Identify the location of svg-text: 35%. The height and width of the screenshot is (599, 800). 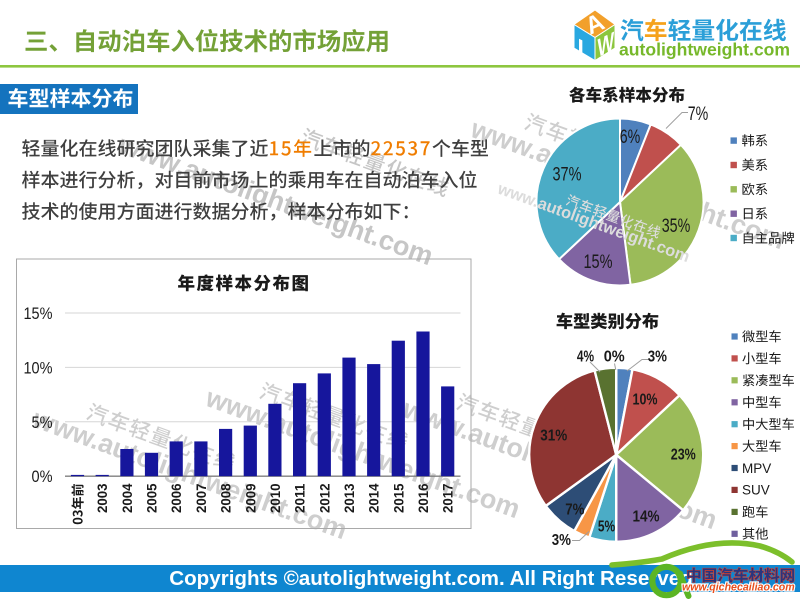
(676, 226).